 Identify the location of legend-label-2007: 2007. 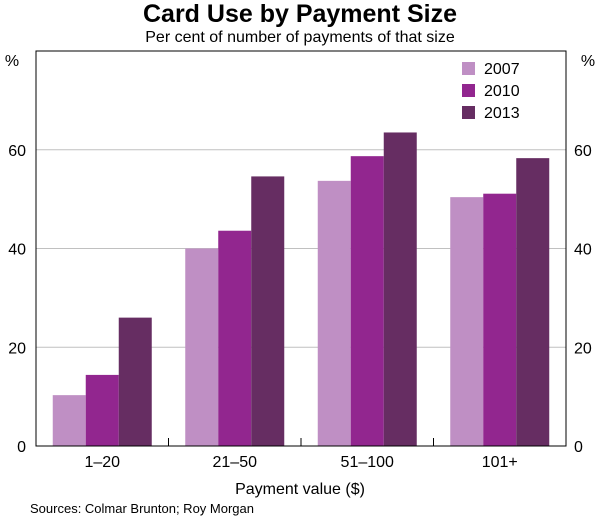
(502, 69).